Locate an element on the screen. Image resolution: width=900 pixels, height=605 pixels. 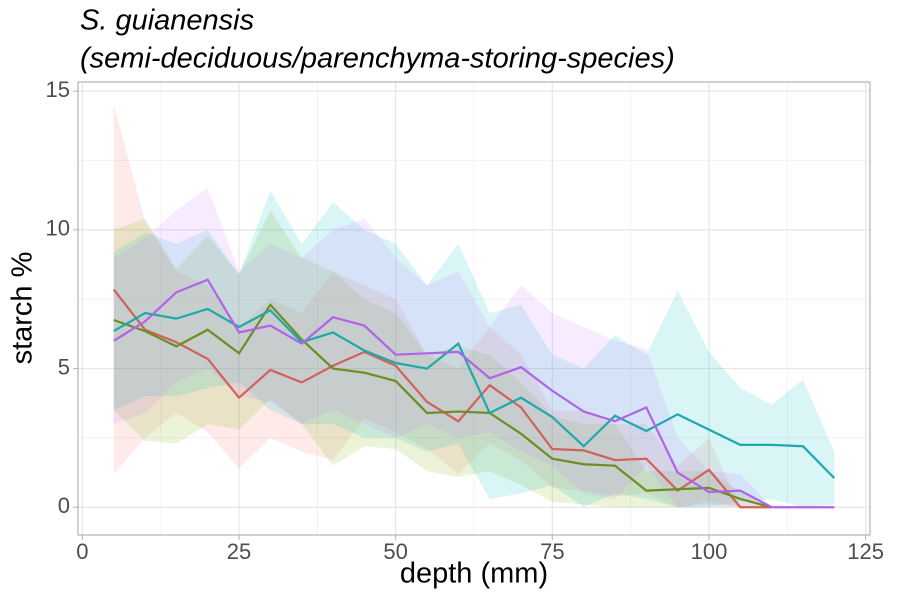
y-axis-title: starch % is located at coordinates (23, 308).